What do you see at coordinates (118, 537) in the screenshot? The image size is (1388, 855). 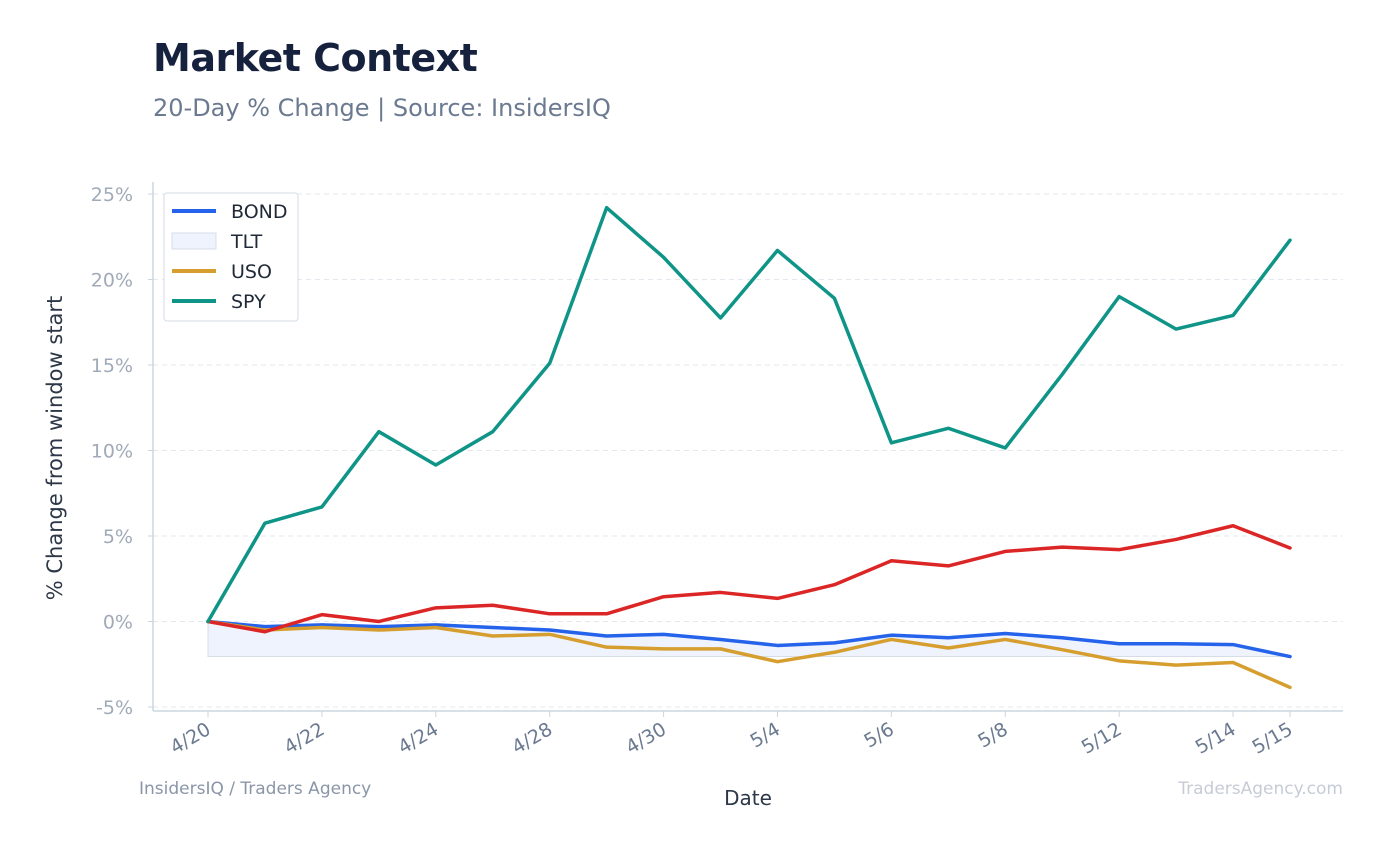 I see `y-tick-label: 5%` at bounding box center [118, 537].